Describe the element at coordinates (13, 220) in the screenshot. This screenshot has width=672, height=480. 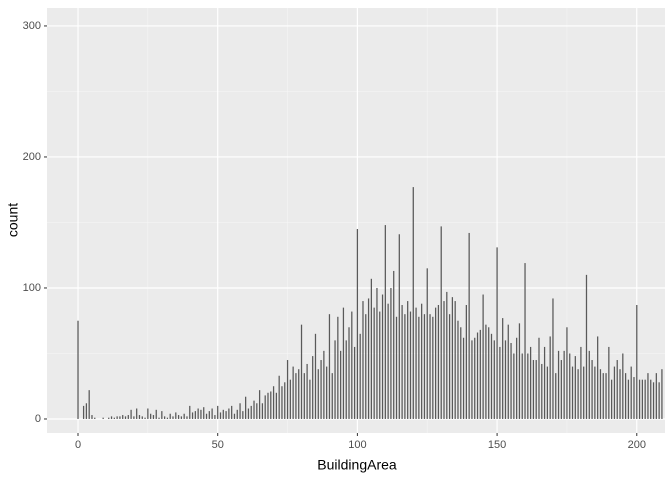
I see `y-axis-label: count` at that location.